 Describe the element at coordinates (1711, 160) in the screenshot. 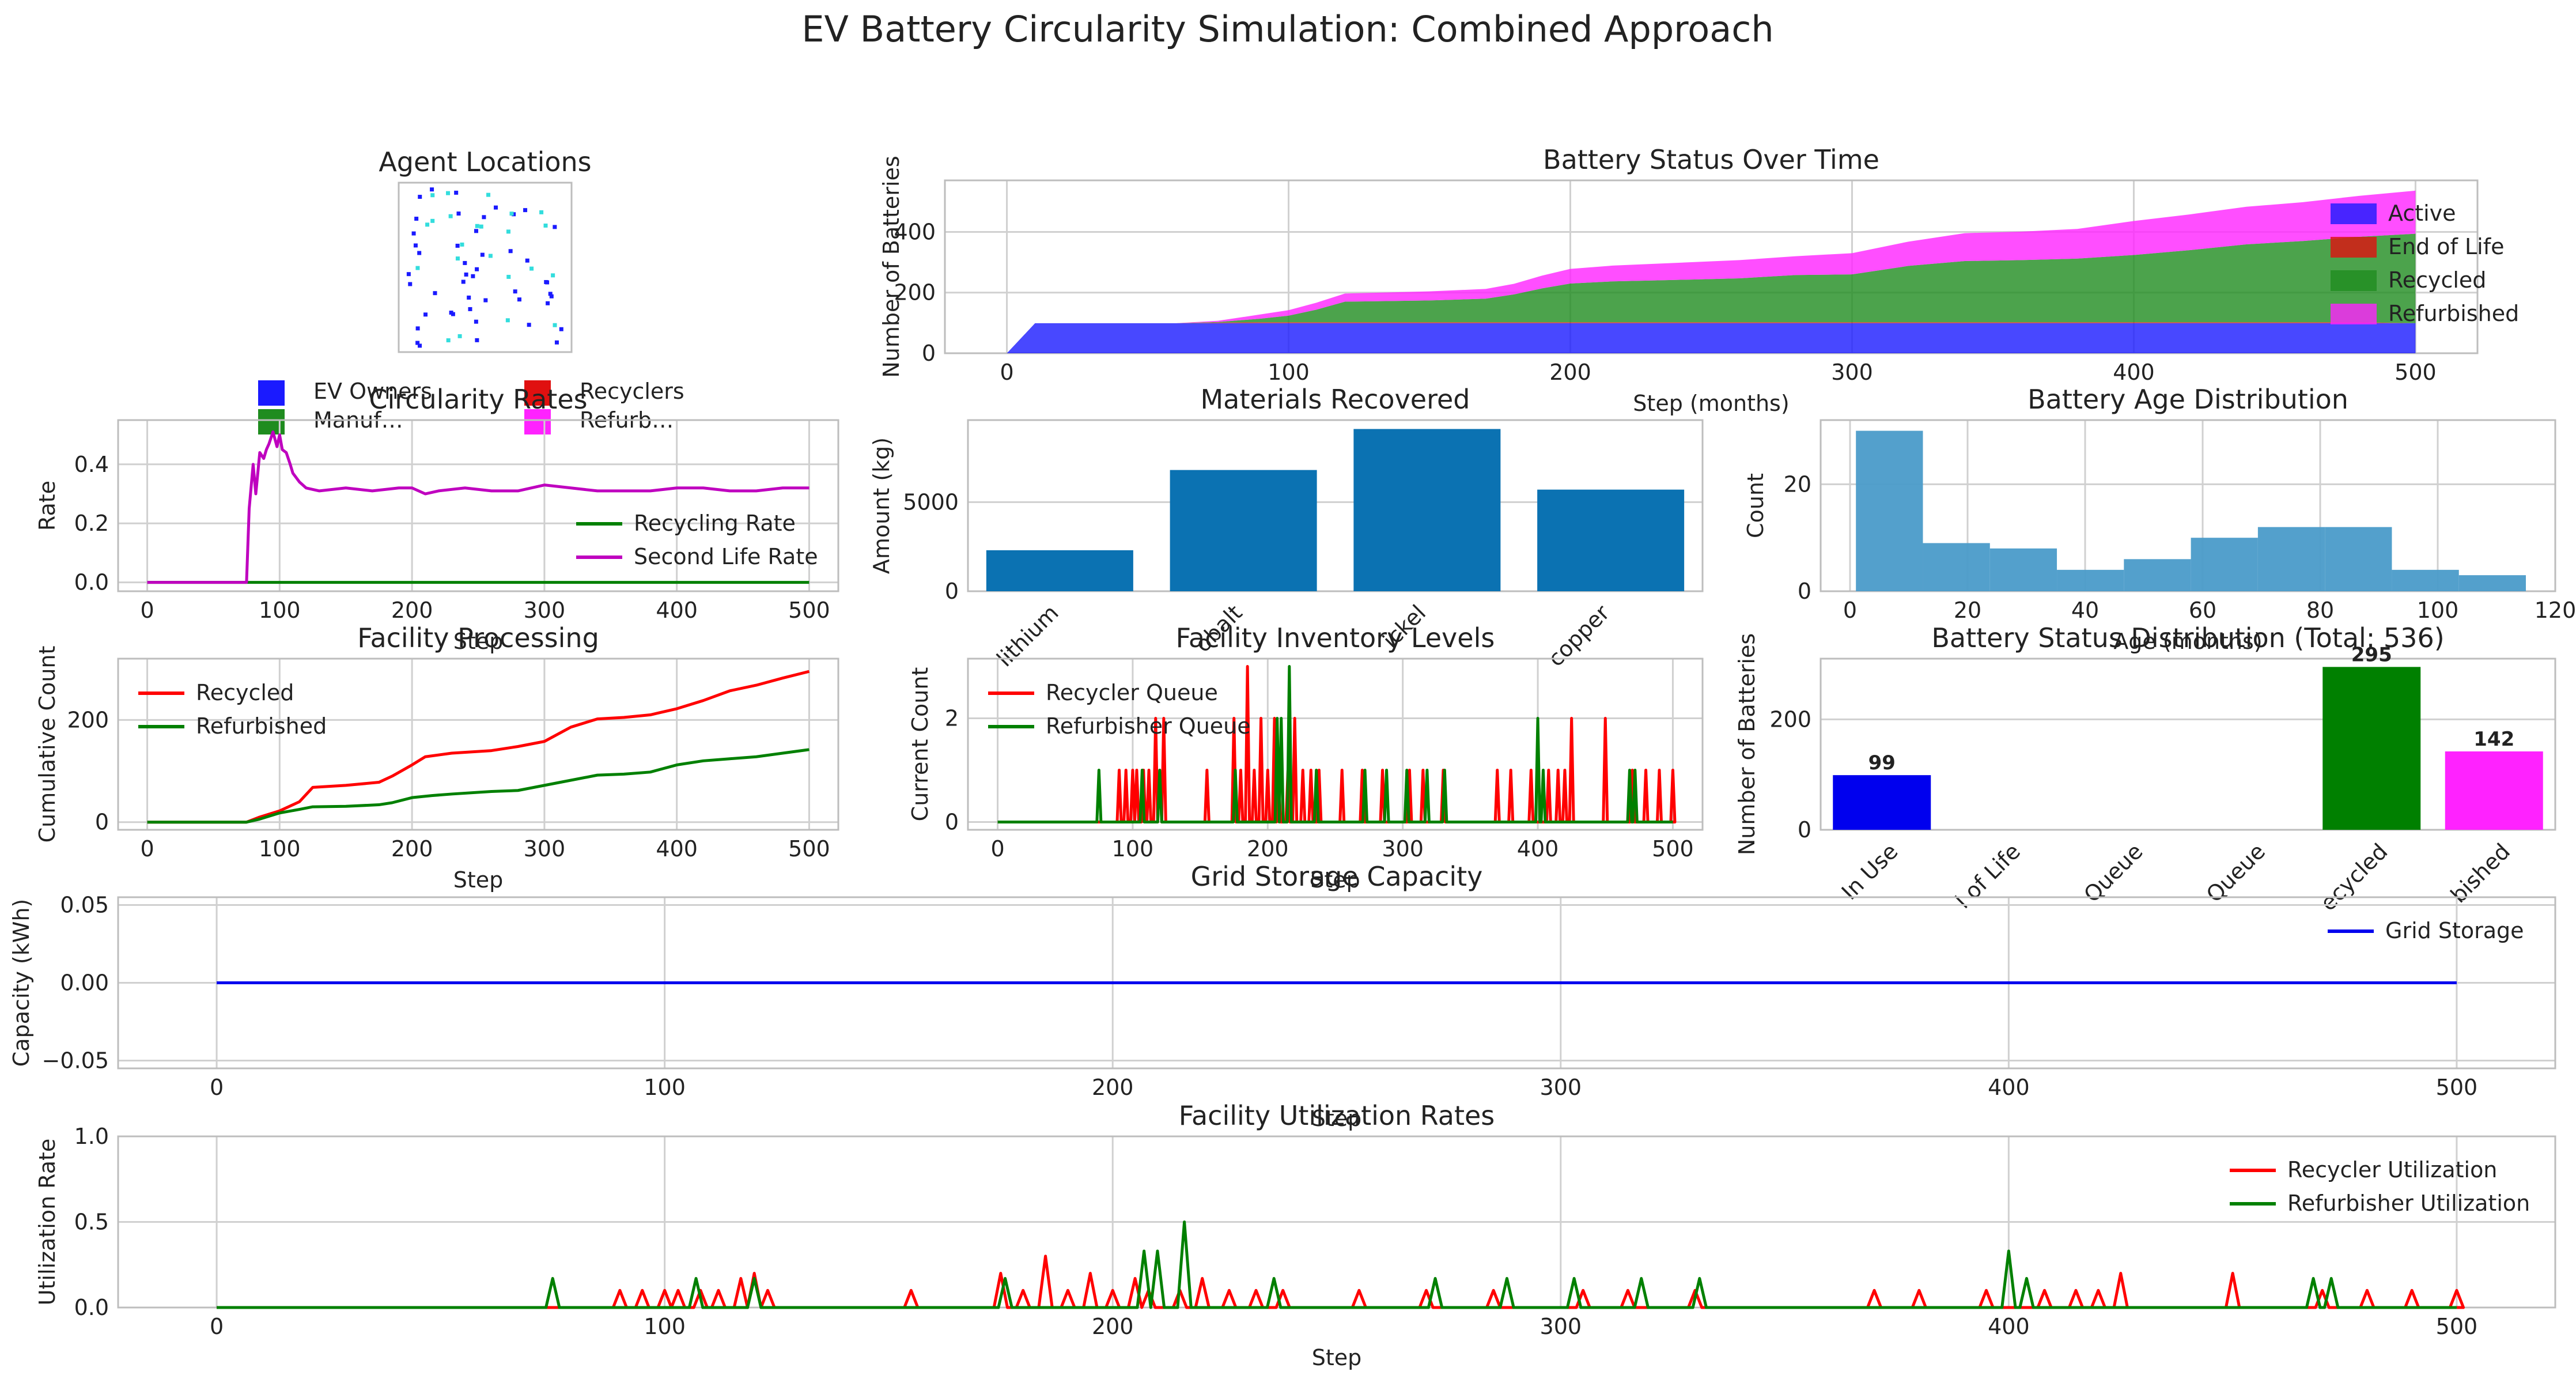

I see `panel-title: Battery Status Over Time` at that location.